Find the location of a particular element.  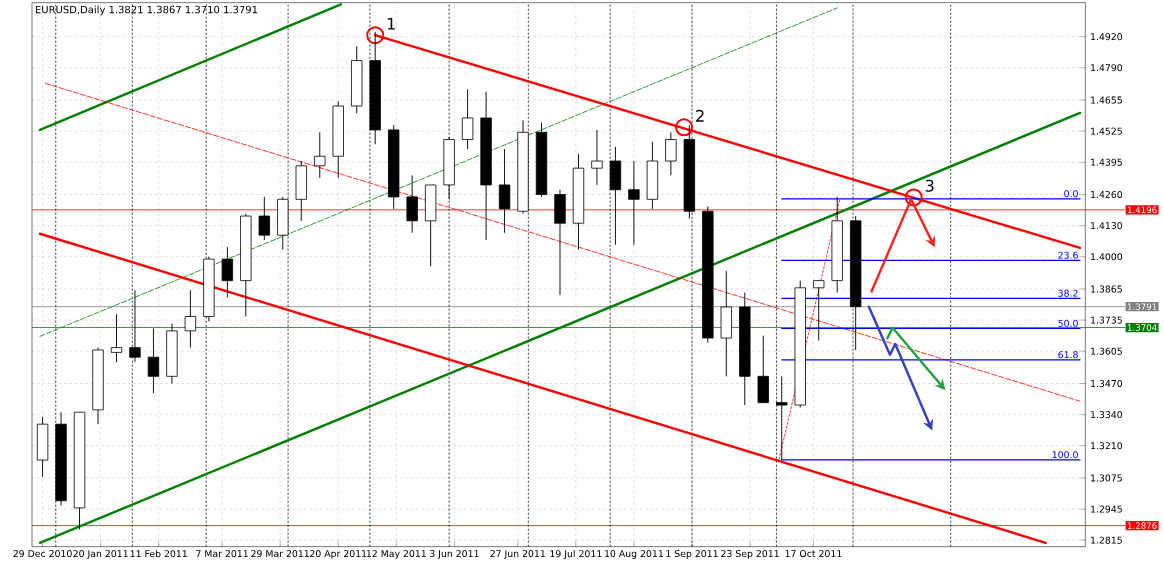

y-tick-label: 1.3735 is located at coordinates (1106, 320).